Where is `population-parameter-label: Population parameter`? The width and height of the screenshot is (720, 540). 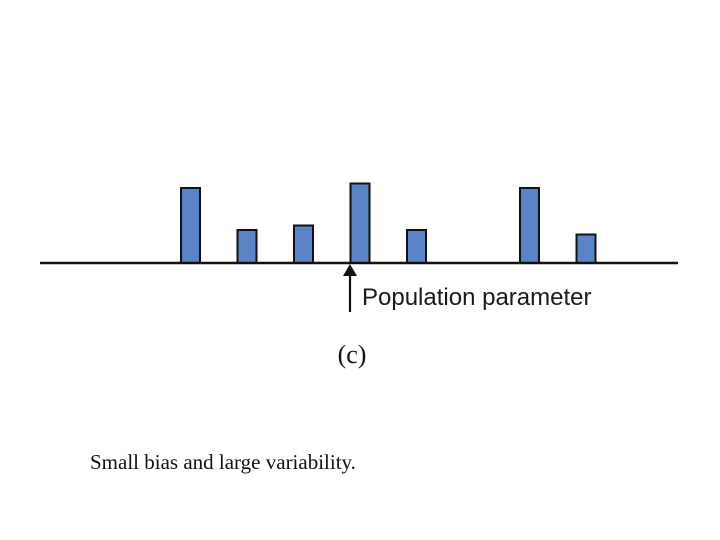 population-parameter-label: Population parameter is located at coordinates (476, 297).